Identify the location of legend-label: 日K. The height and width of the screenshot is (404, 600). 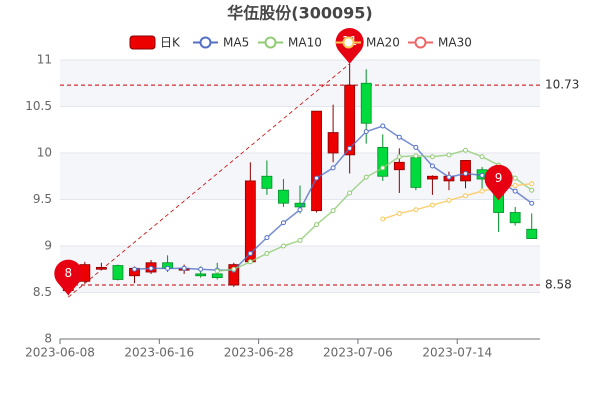
(170, 43).